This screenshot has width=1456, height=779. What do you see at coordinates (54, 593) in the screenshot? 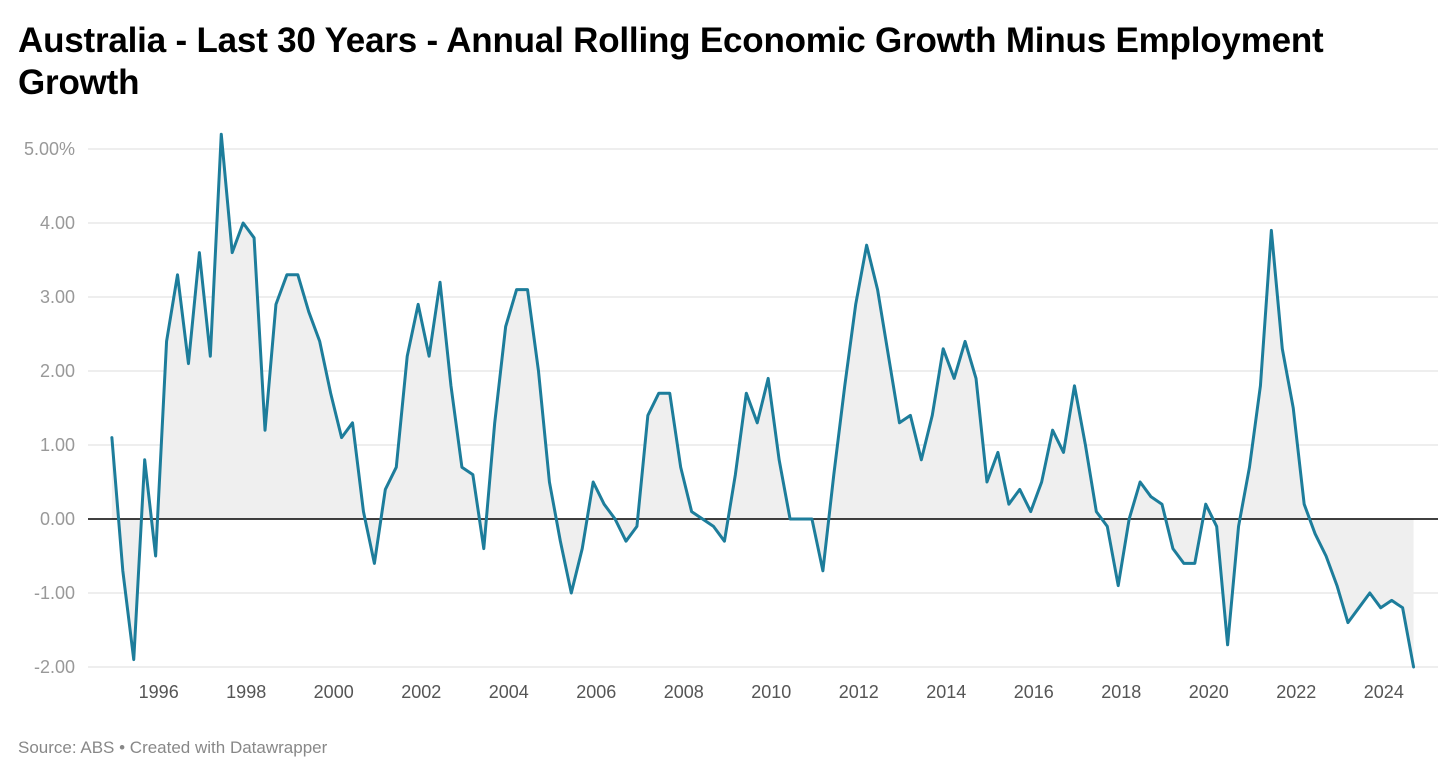
I see `y-tick-label: -1.00` at bounding box center [54, 593].